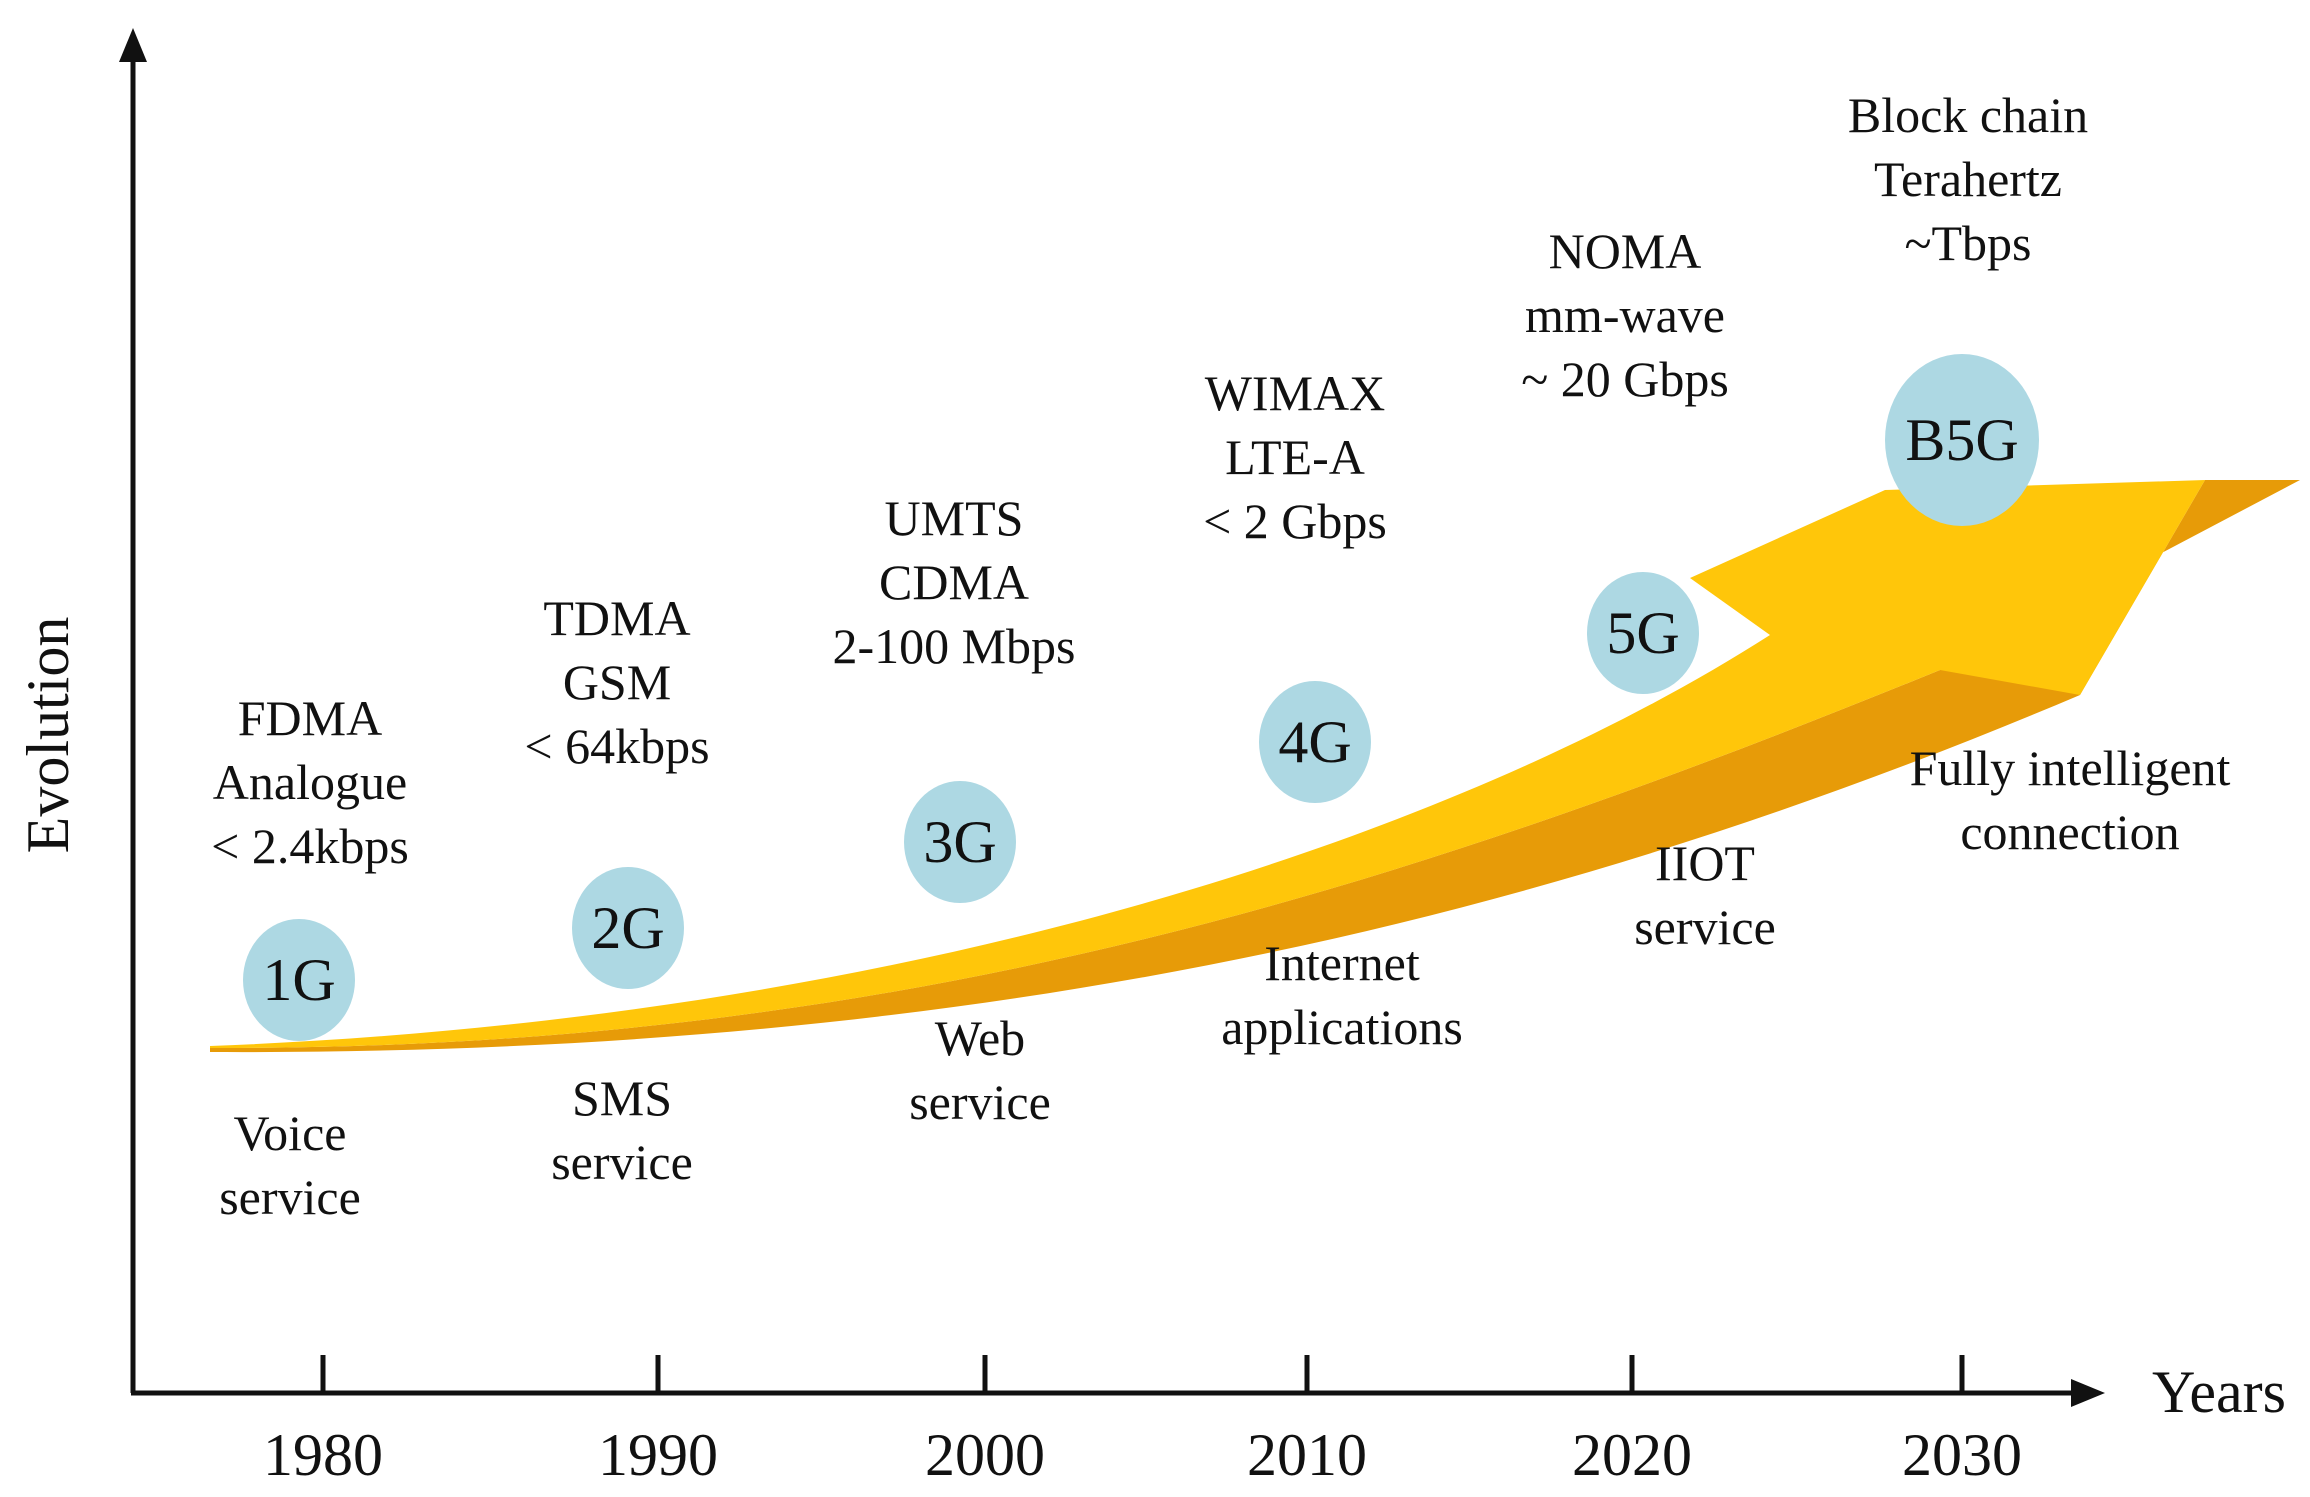 The image size is (2310, 1497). Describe the element at coordinates (310, 718) in the screenshot. I see `tech-line: FDMA` at that location.